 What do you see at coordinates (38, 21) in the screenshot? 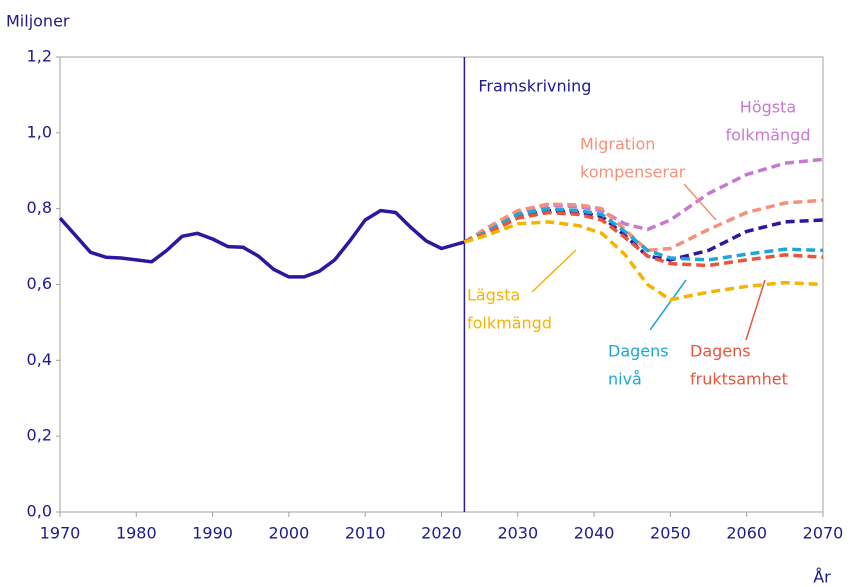
I see `y-axis-label: Miljoner` at bounding box center [38, 21].